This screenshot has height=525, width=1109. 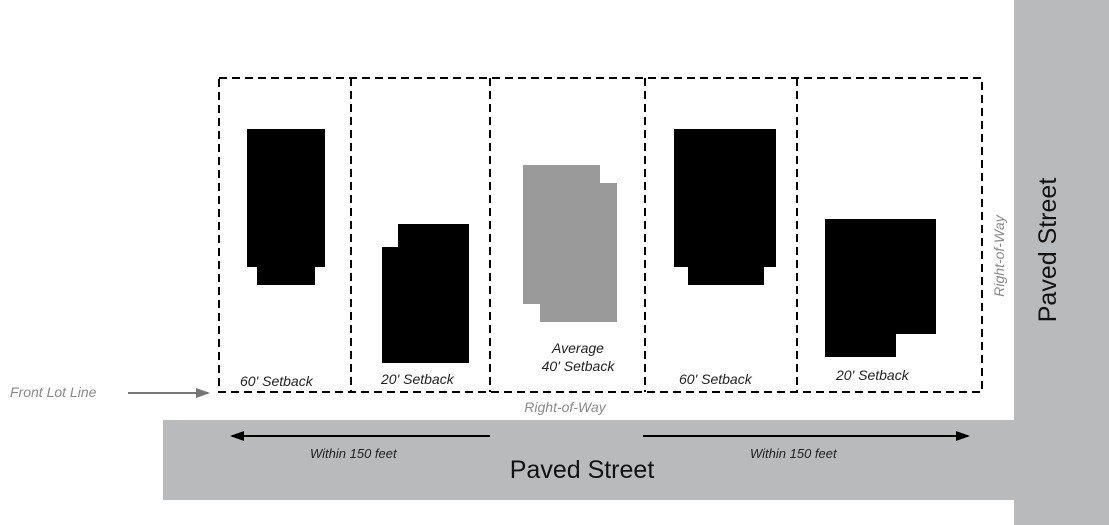 I want to click on building-lot-3-proposed, so click(x=570, y=243).